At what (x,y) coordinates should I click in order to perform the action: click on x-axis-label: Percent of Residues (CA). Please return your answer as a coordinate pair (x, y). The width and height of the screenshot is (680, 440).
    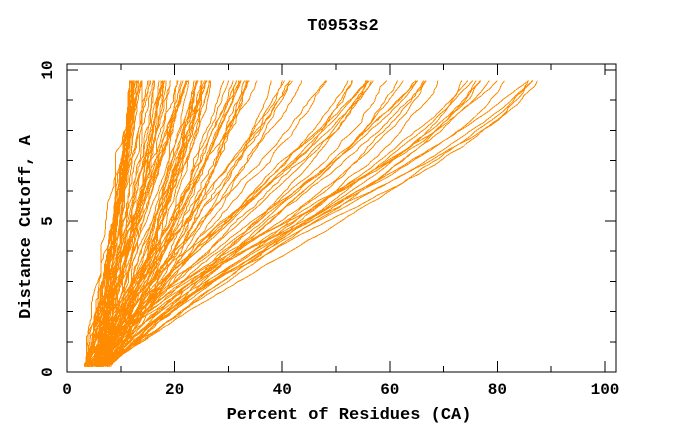
    Looking at the image, I should click on (349, 415).